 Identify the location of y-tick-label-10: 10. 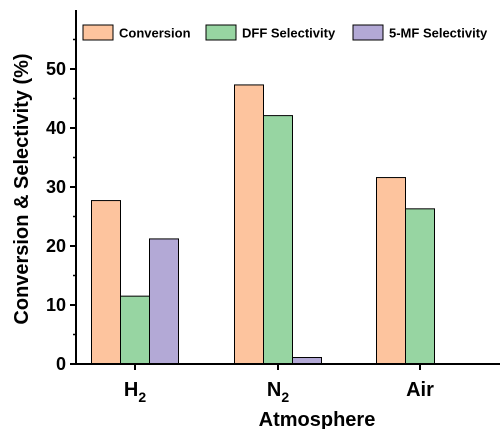
(56, 305).